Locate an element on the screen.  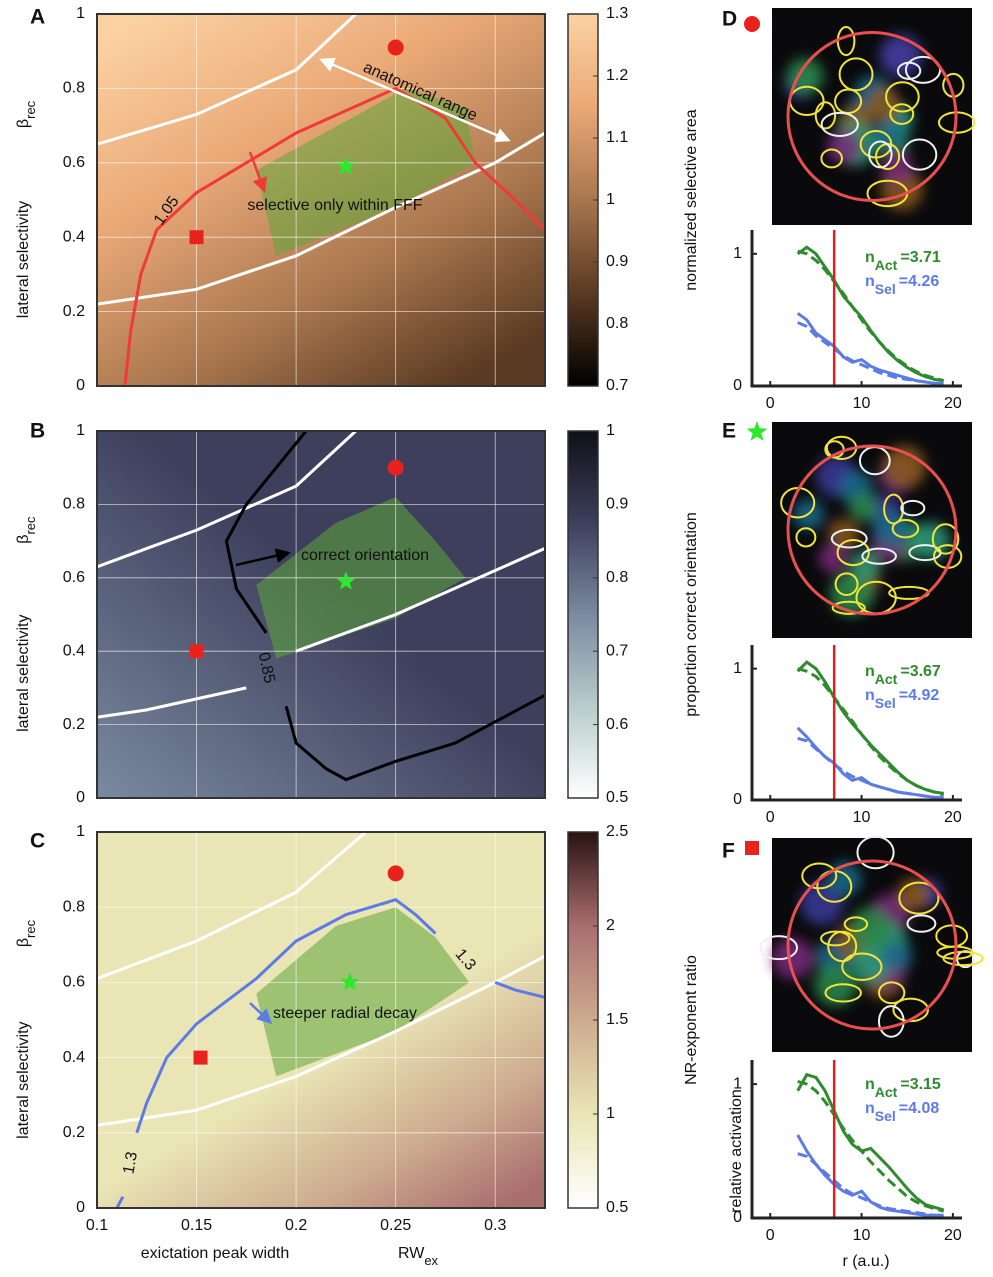
stat-subscript: Act is located at coordinates (886, 679).